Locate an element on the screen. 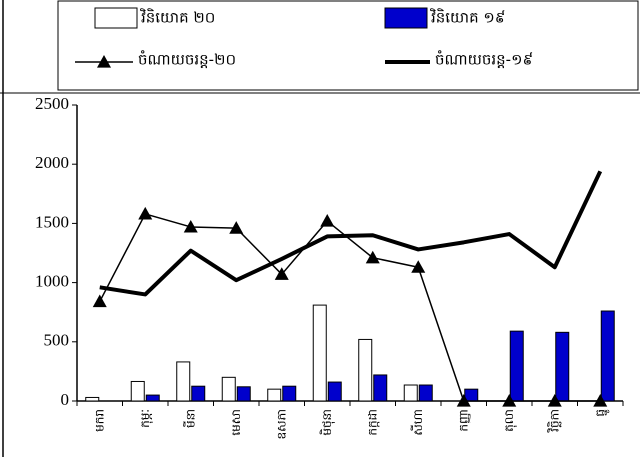  y-tick-label: 0 is located at coordinates (65, 399).